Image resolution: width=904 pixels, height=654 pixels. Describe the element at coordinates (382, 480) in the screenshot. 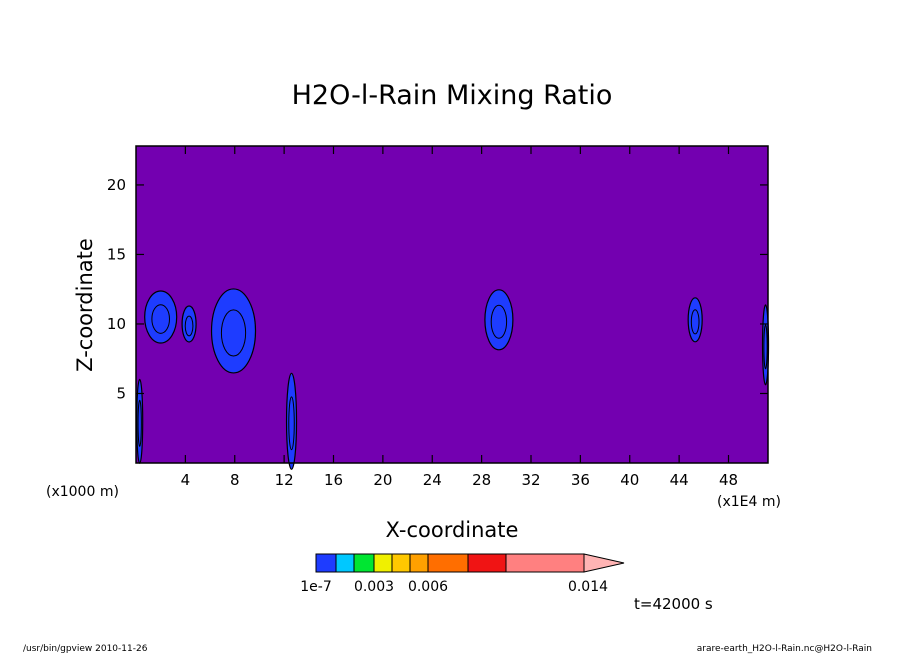

I see `x-tick-label: 20` at that location.